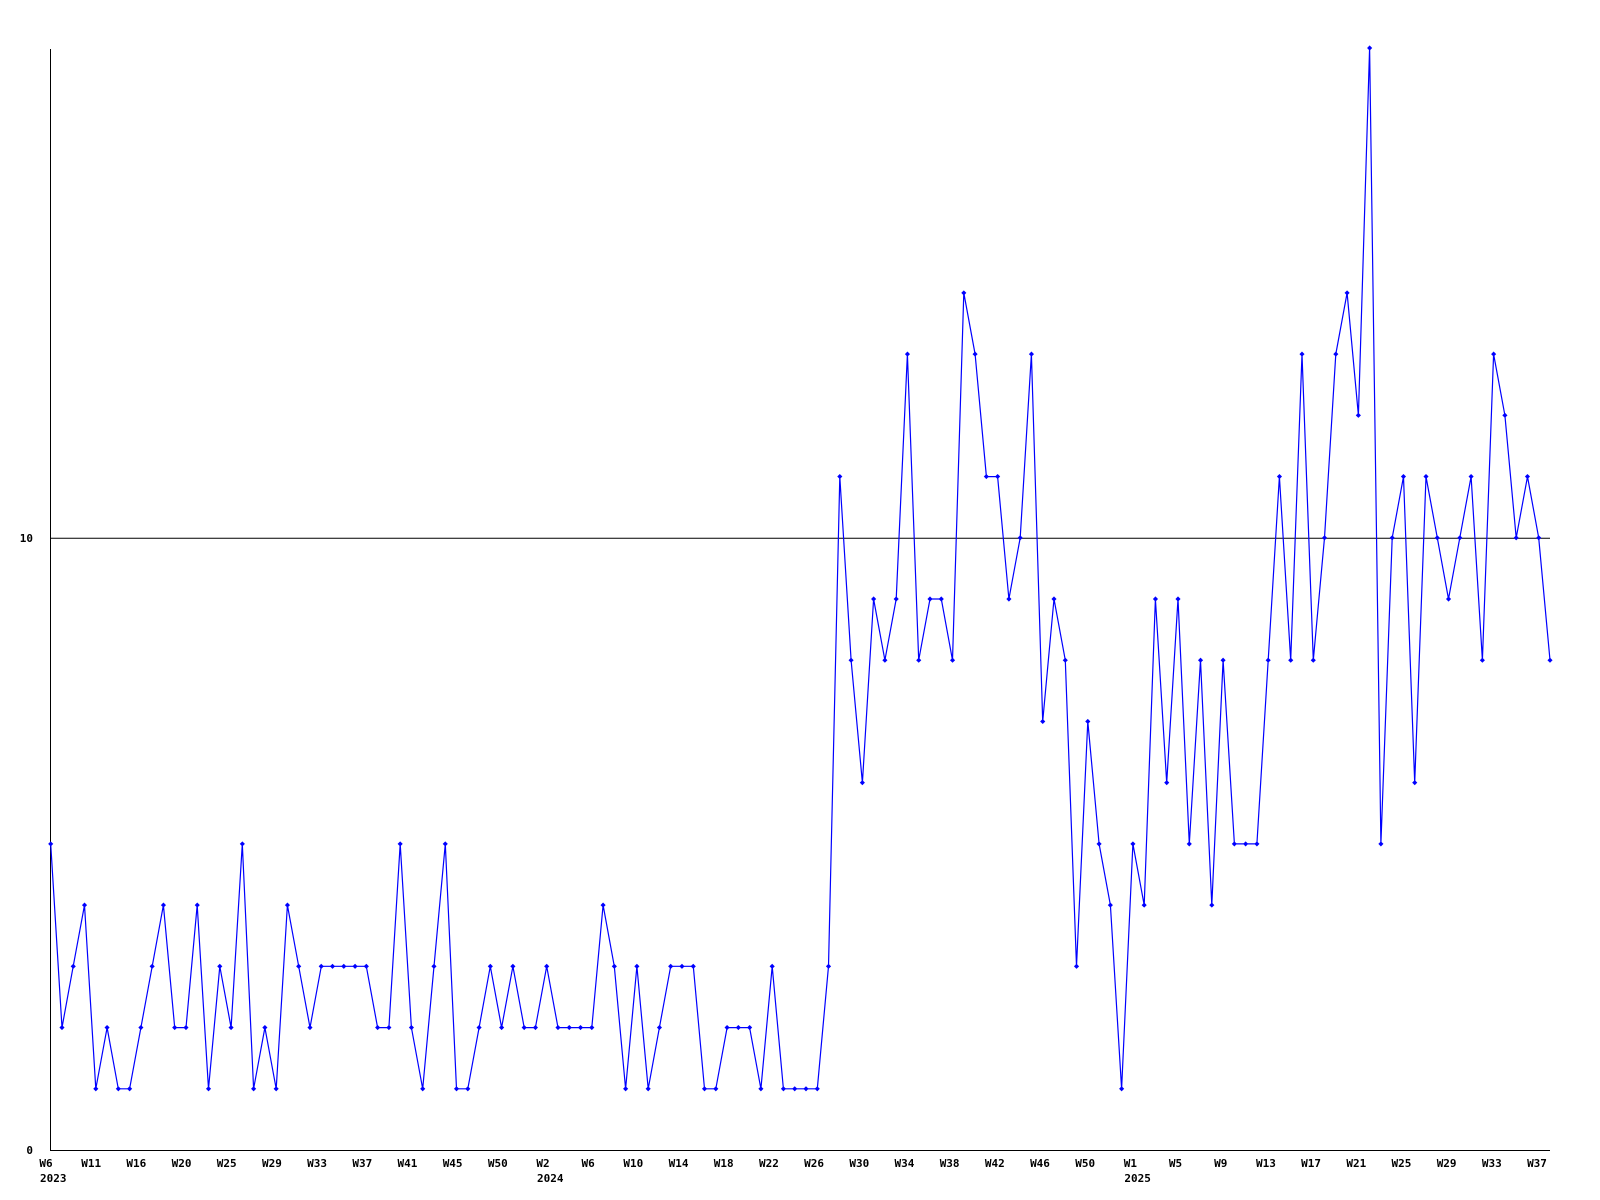  Describe the element at coordinates (1402, 1163) in the screenshot. I see `x-tick-label: W25` at that location.